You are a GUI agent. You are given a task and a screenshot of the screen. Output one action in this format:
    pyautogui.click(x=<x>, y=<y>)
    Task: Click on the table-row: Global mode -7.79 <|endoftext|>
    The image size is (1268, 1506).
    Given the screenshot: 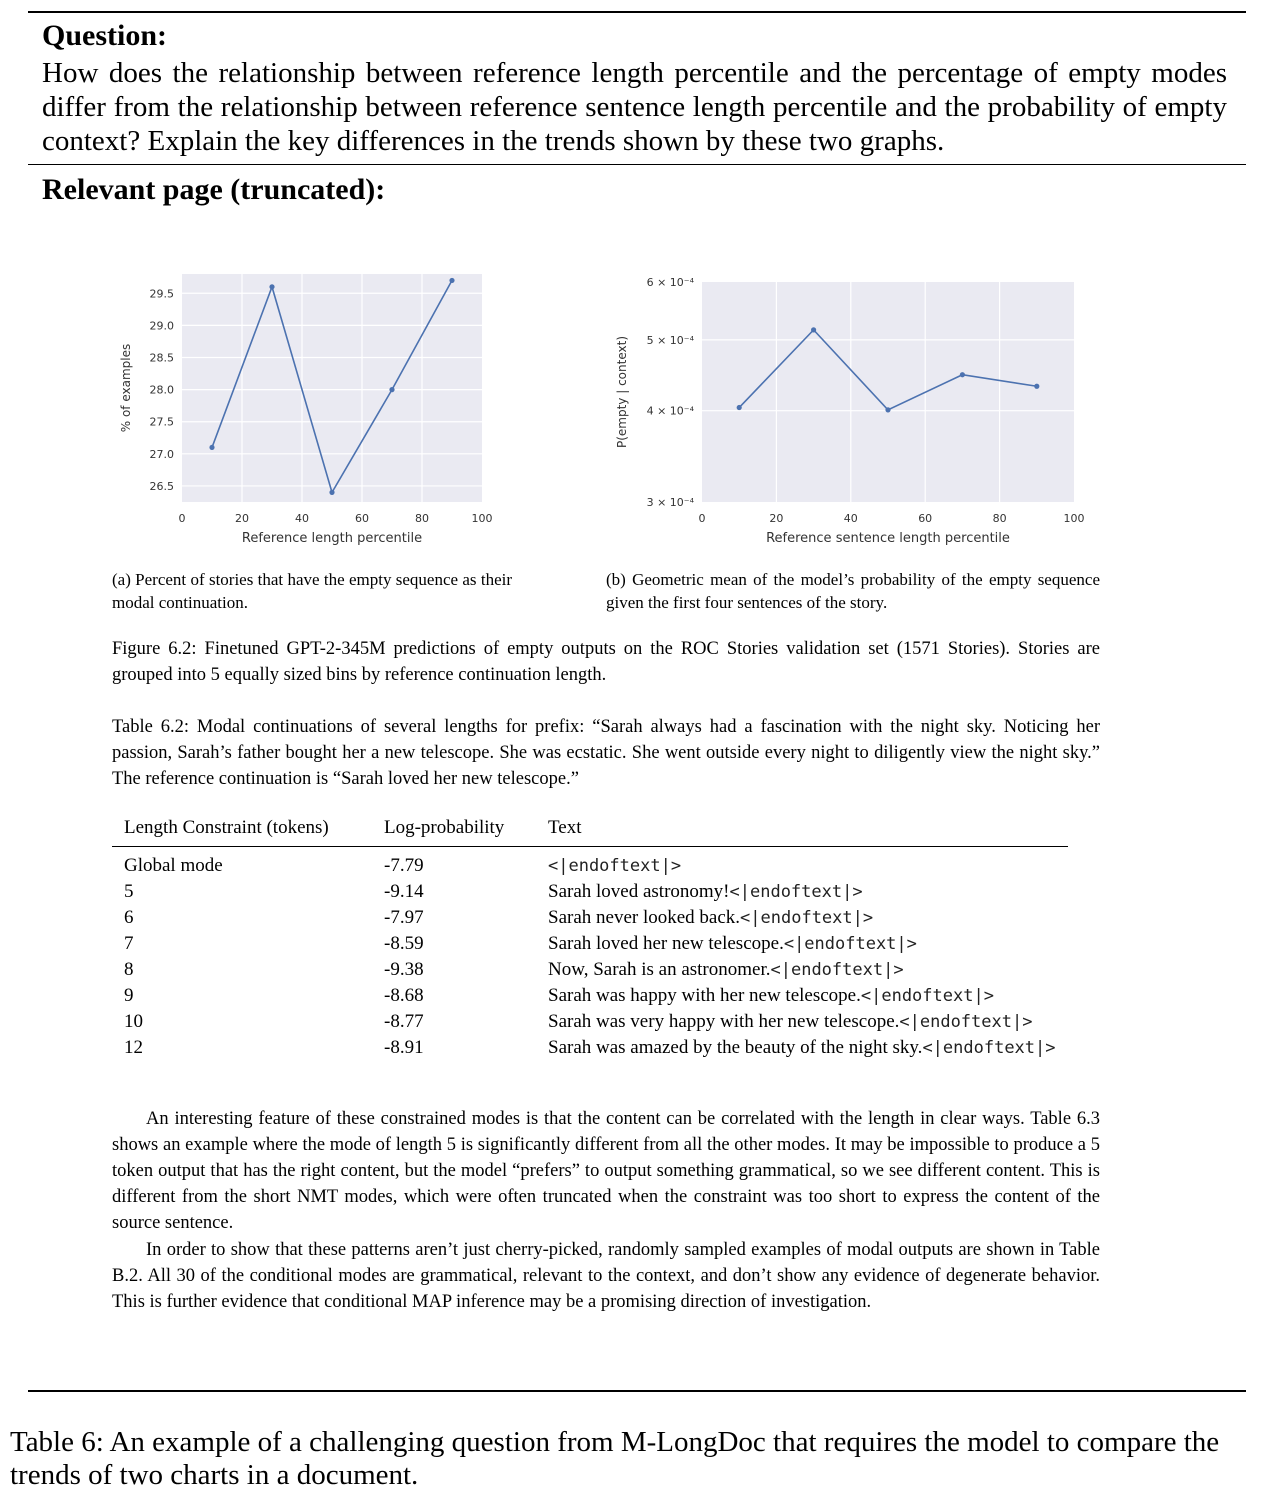 What is the action you would take?
    pyautogui.click(x=590, y=863)
    